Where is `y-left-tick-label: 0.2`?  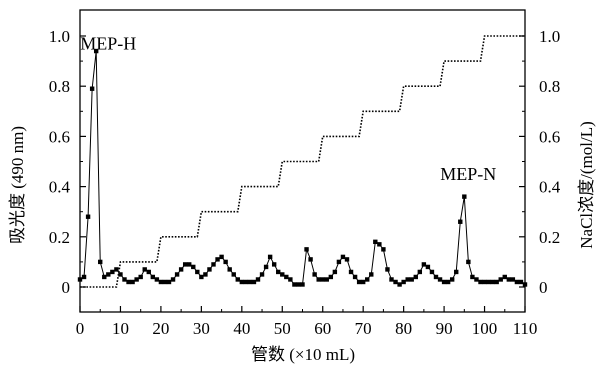 y-left-tick-label: 0.2 is located at coordinates (59, 237).